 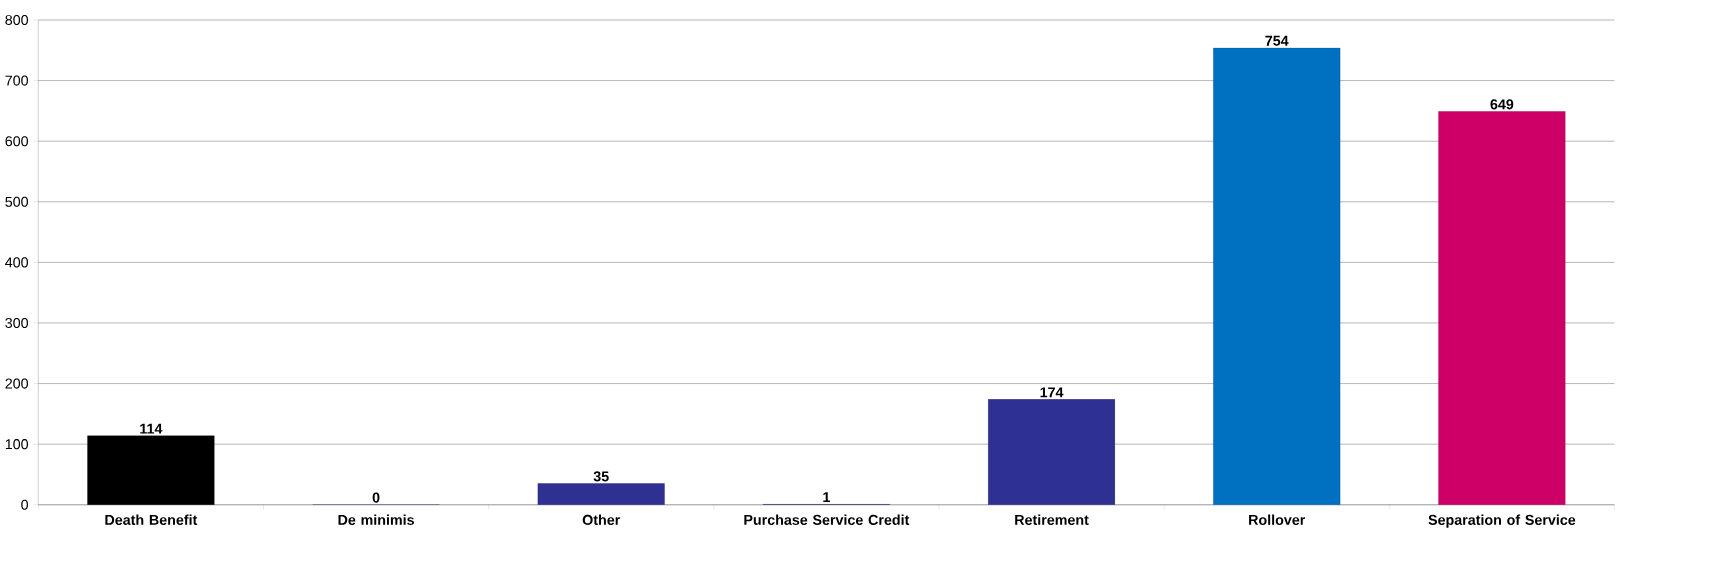 I want to click on y-tick-label: 100, so click(x=17, y=444).